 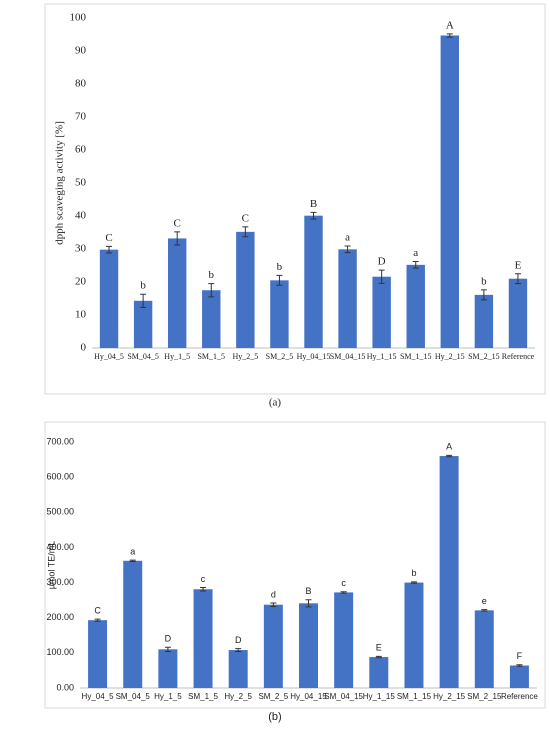 What do you see at coordinates (203, 579) in the screenshot?
I see `significance-letter: c` at bounding box center [203, 579].